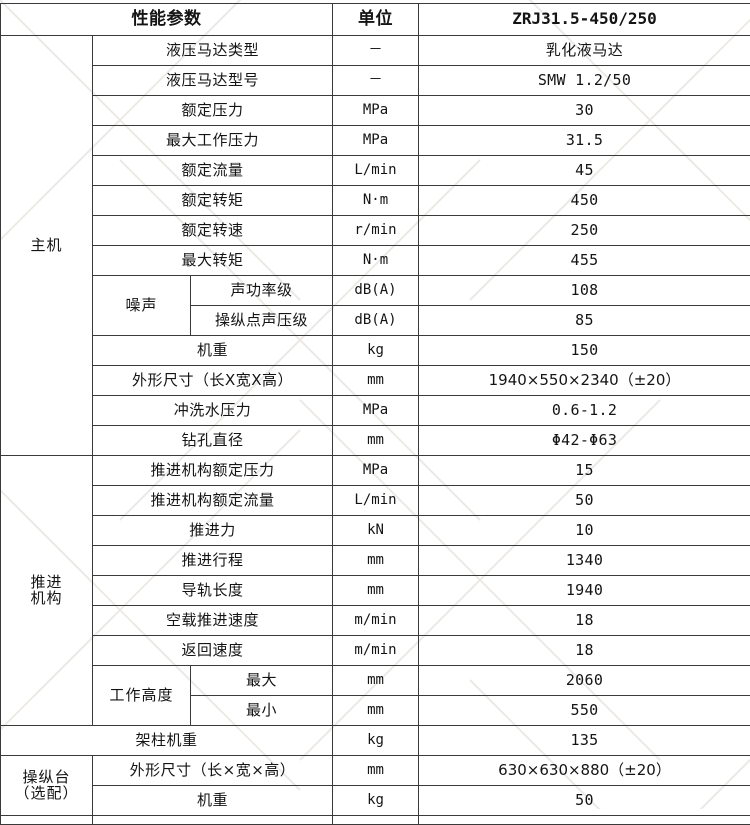  Describe the element at coordinates (213, 411) in the screenshot. I see `row-item-label: 冲洗水压力` at that location.